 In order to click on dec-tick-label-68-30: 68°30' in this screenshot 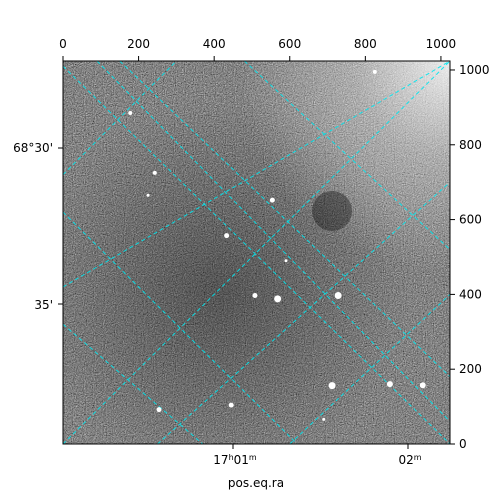, I will do `click(33, 148)`.